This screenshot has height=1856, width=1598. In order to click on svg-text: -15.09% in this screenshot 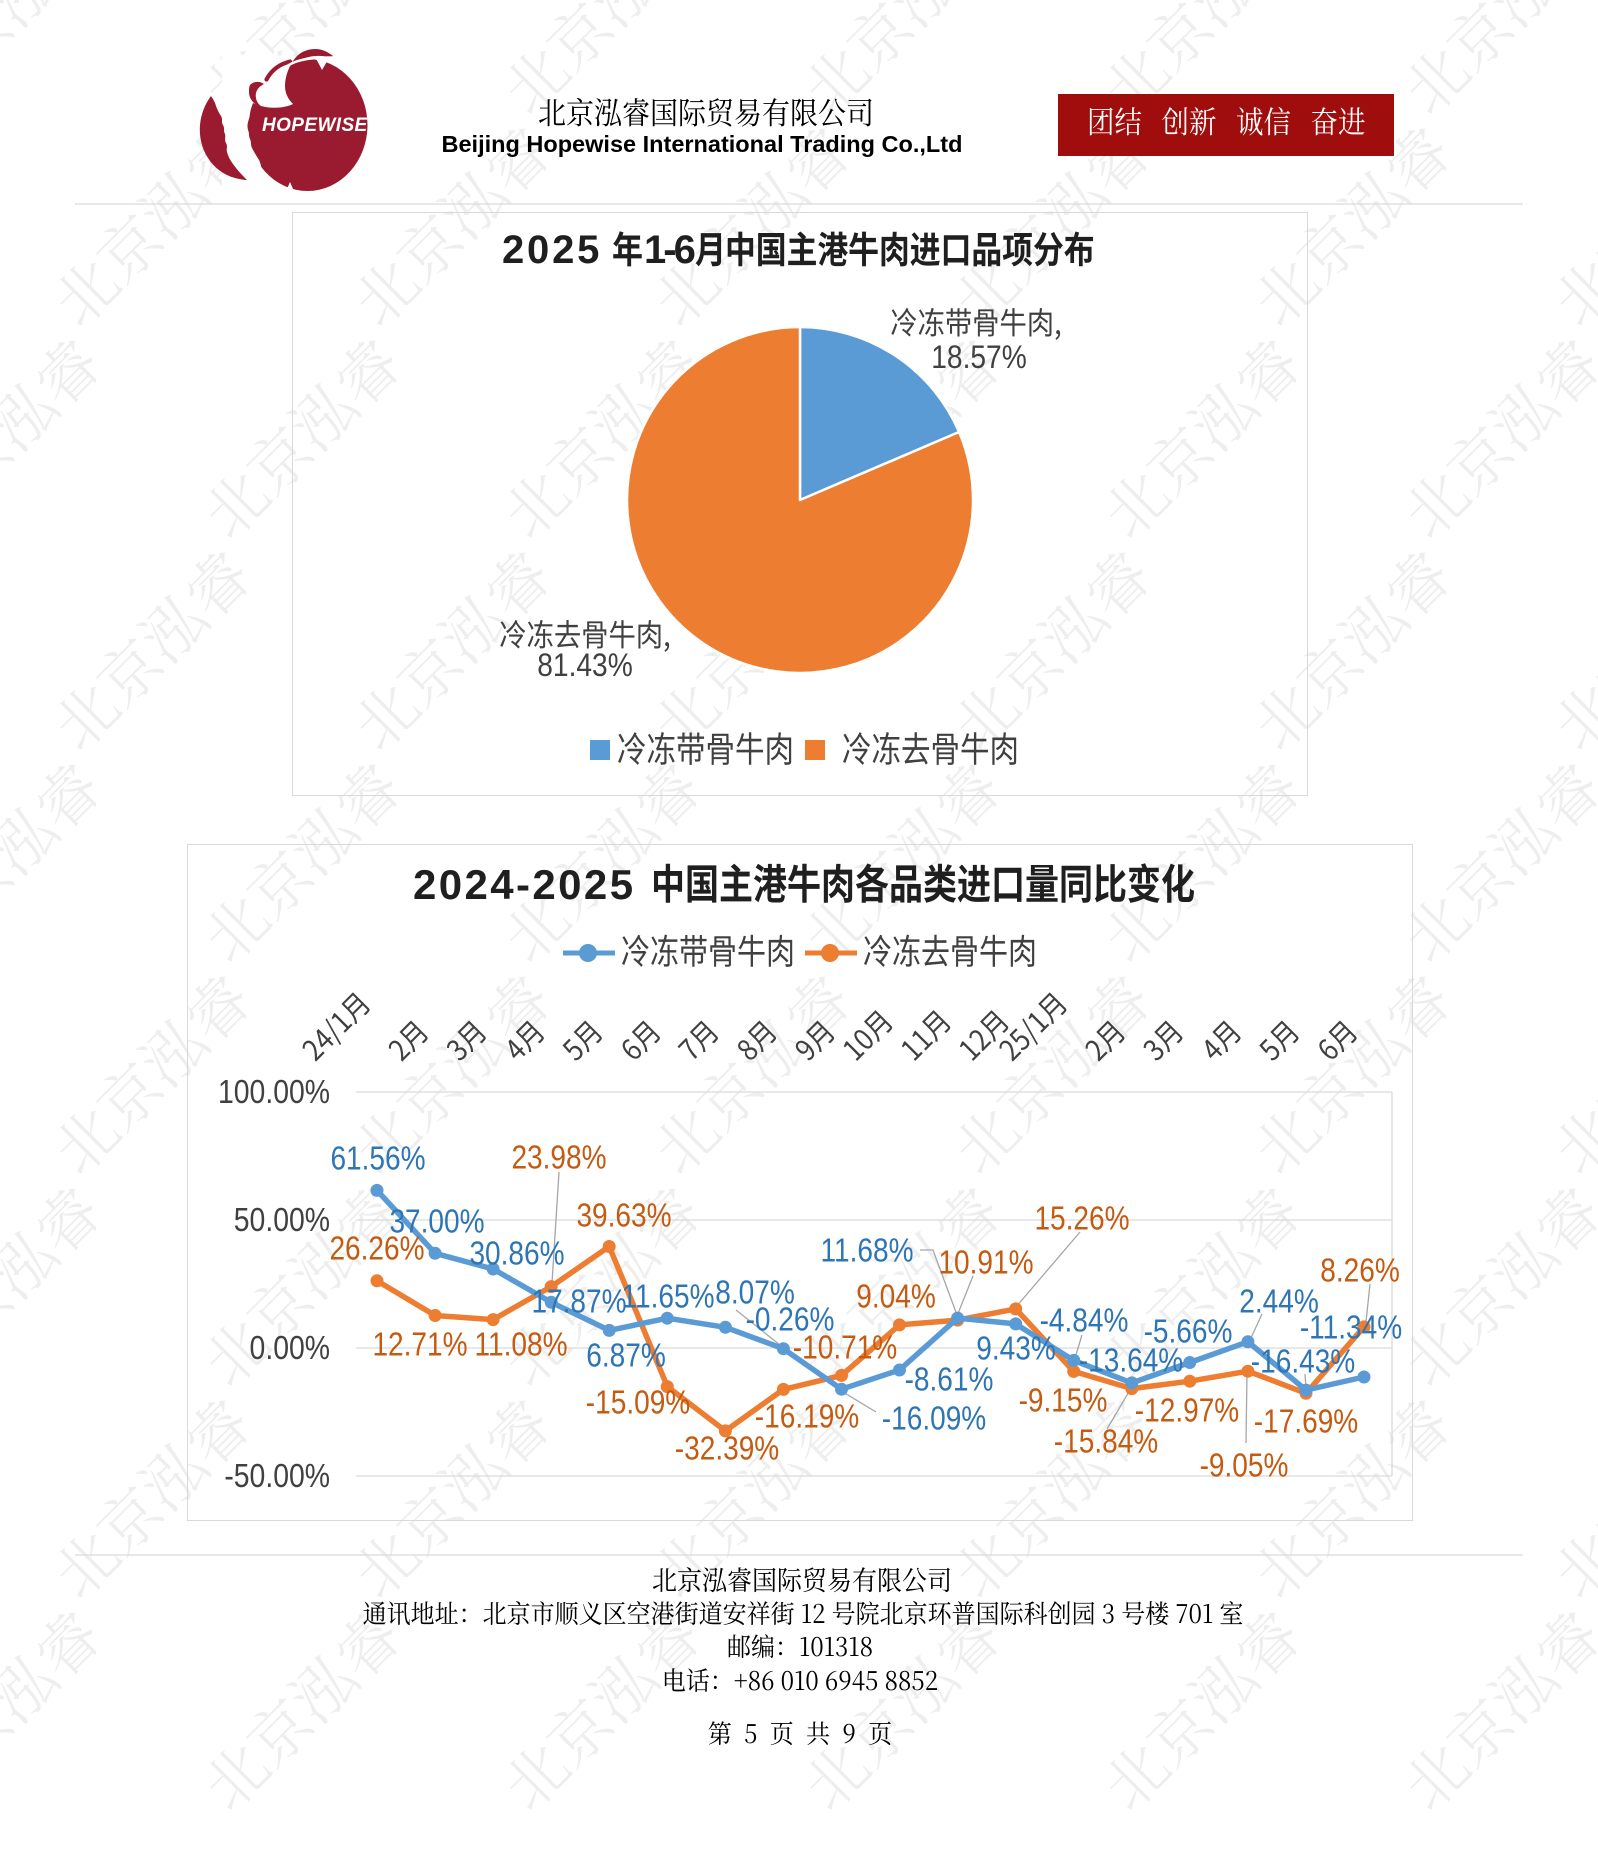, I will do `click(638, 1402)`.